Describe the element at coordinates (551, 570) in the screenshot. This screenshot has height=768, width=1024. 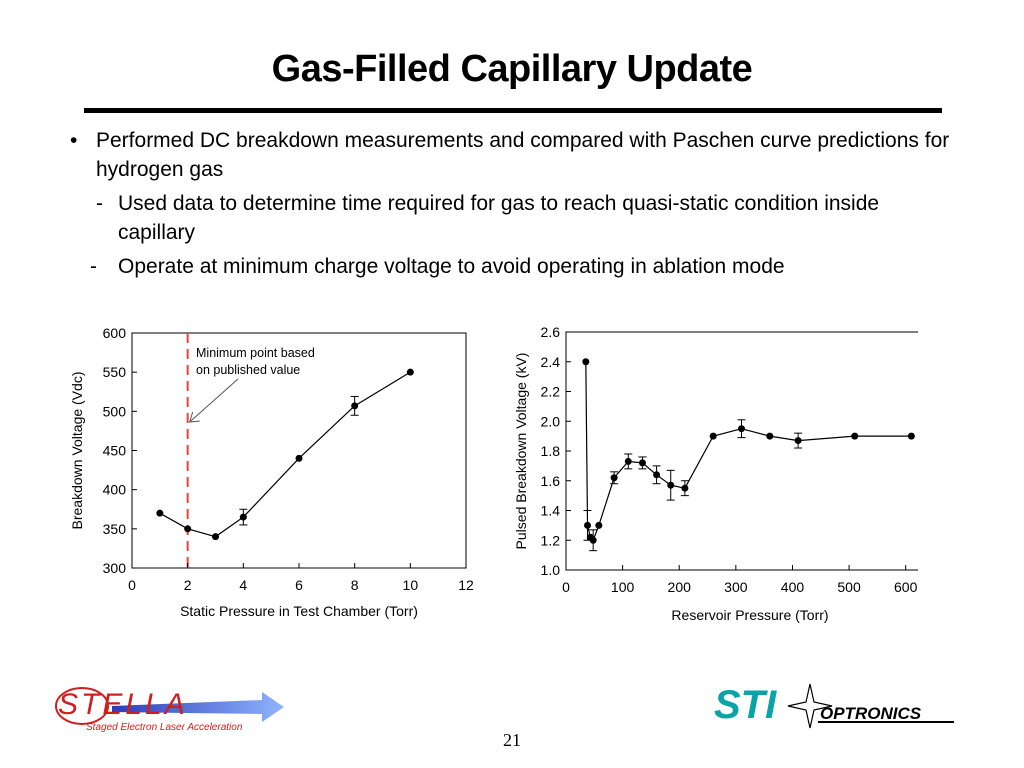
I see `y-tick-label: 1.0` at that location.